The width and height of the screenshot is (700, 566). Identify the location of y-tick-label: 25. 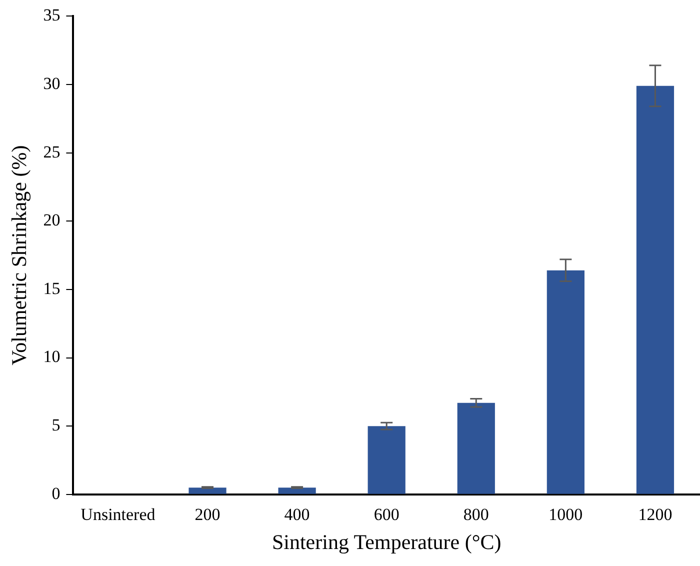
(51, 152).